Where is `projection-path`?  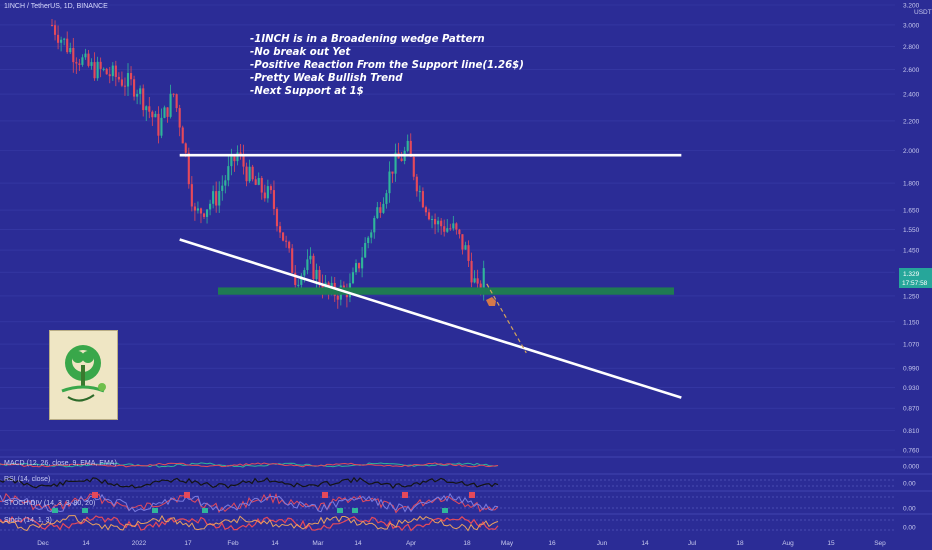
projection-path is located at coordinates (506, 318).